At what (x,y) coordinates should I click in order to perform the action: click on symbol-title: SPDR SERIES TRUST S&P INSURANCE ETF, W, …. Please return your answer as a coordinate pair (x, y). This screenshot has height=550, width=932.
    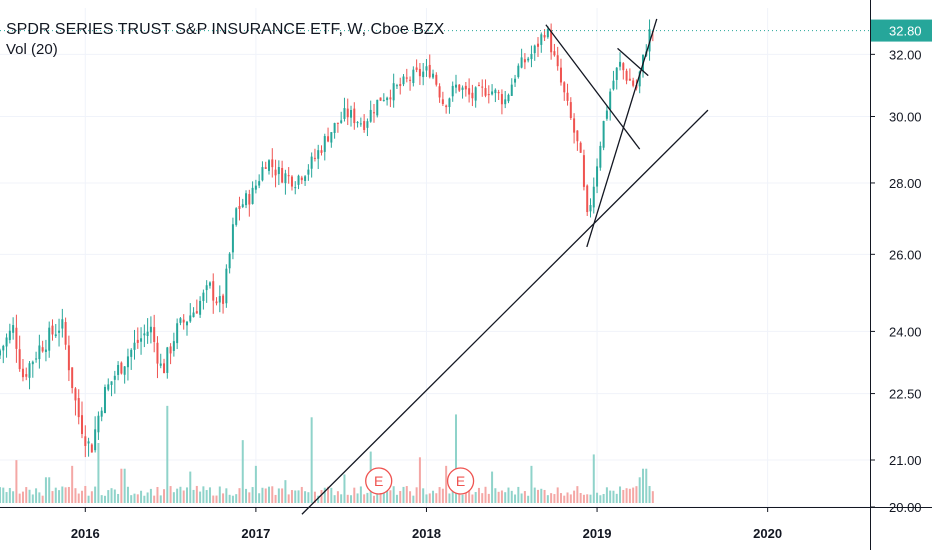
    Looking at the image, I should click on (225, 29).